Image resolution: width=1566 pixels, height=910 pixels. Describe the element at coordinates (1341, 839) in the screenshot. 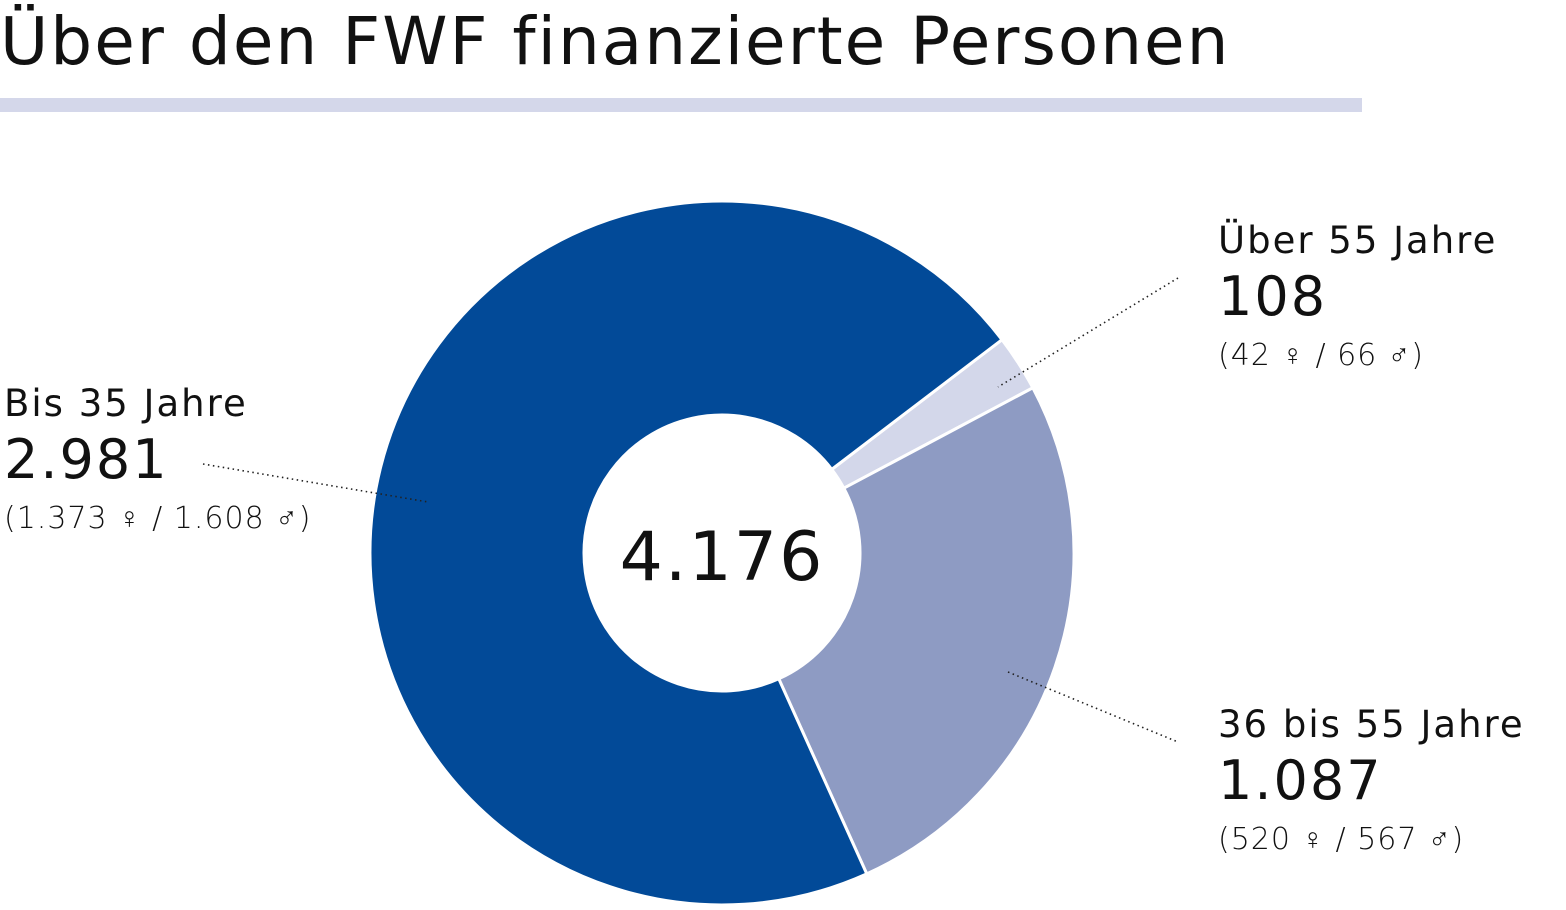

I see `label-36-bis-55-split: (520 ♀ / 567 ♂)` at that location.